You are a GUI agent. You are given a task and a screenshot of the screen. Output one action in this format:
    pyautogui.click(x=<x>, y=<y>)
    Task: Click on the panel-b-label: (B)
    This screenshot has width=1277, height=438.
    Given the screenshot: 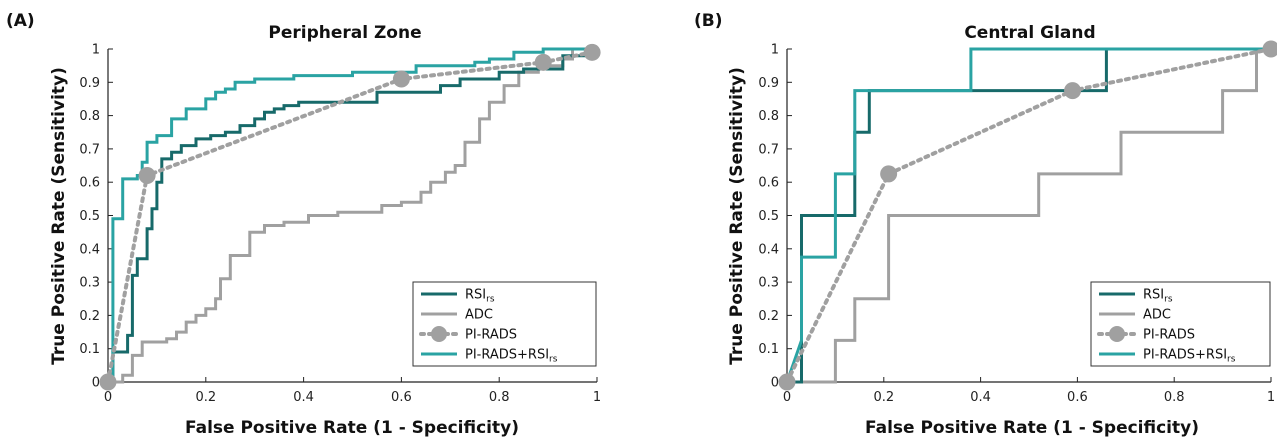 What is the action you would take?
    pyautogui.click(x=708, y=21)
    